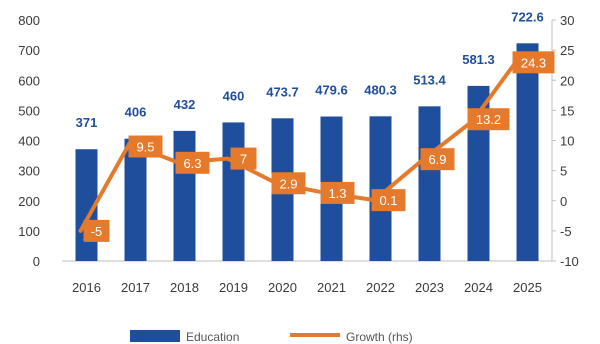 The width and height of the screenshot is (600, 344). What do you see at coordinates (282, 287) in the screenshot?
I see `x-tick-label: 2020` at bounding box center [282, 287].